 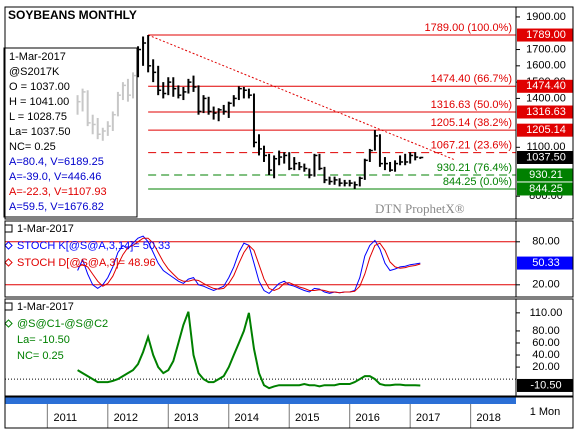 I want to click on level-axis-label: 1316.63, so click(x=546, y=112).